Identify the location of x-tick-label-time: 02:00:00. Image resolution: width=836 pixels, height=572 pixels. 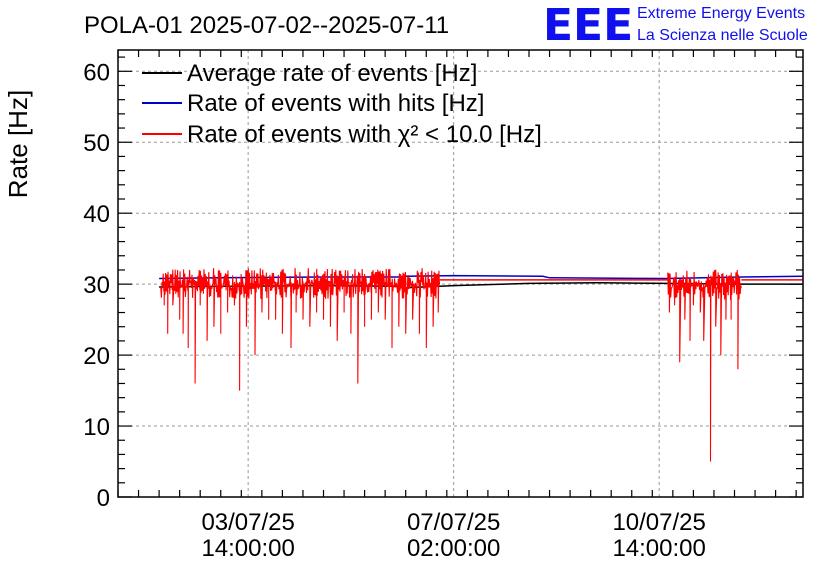
(453, 548).